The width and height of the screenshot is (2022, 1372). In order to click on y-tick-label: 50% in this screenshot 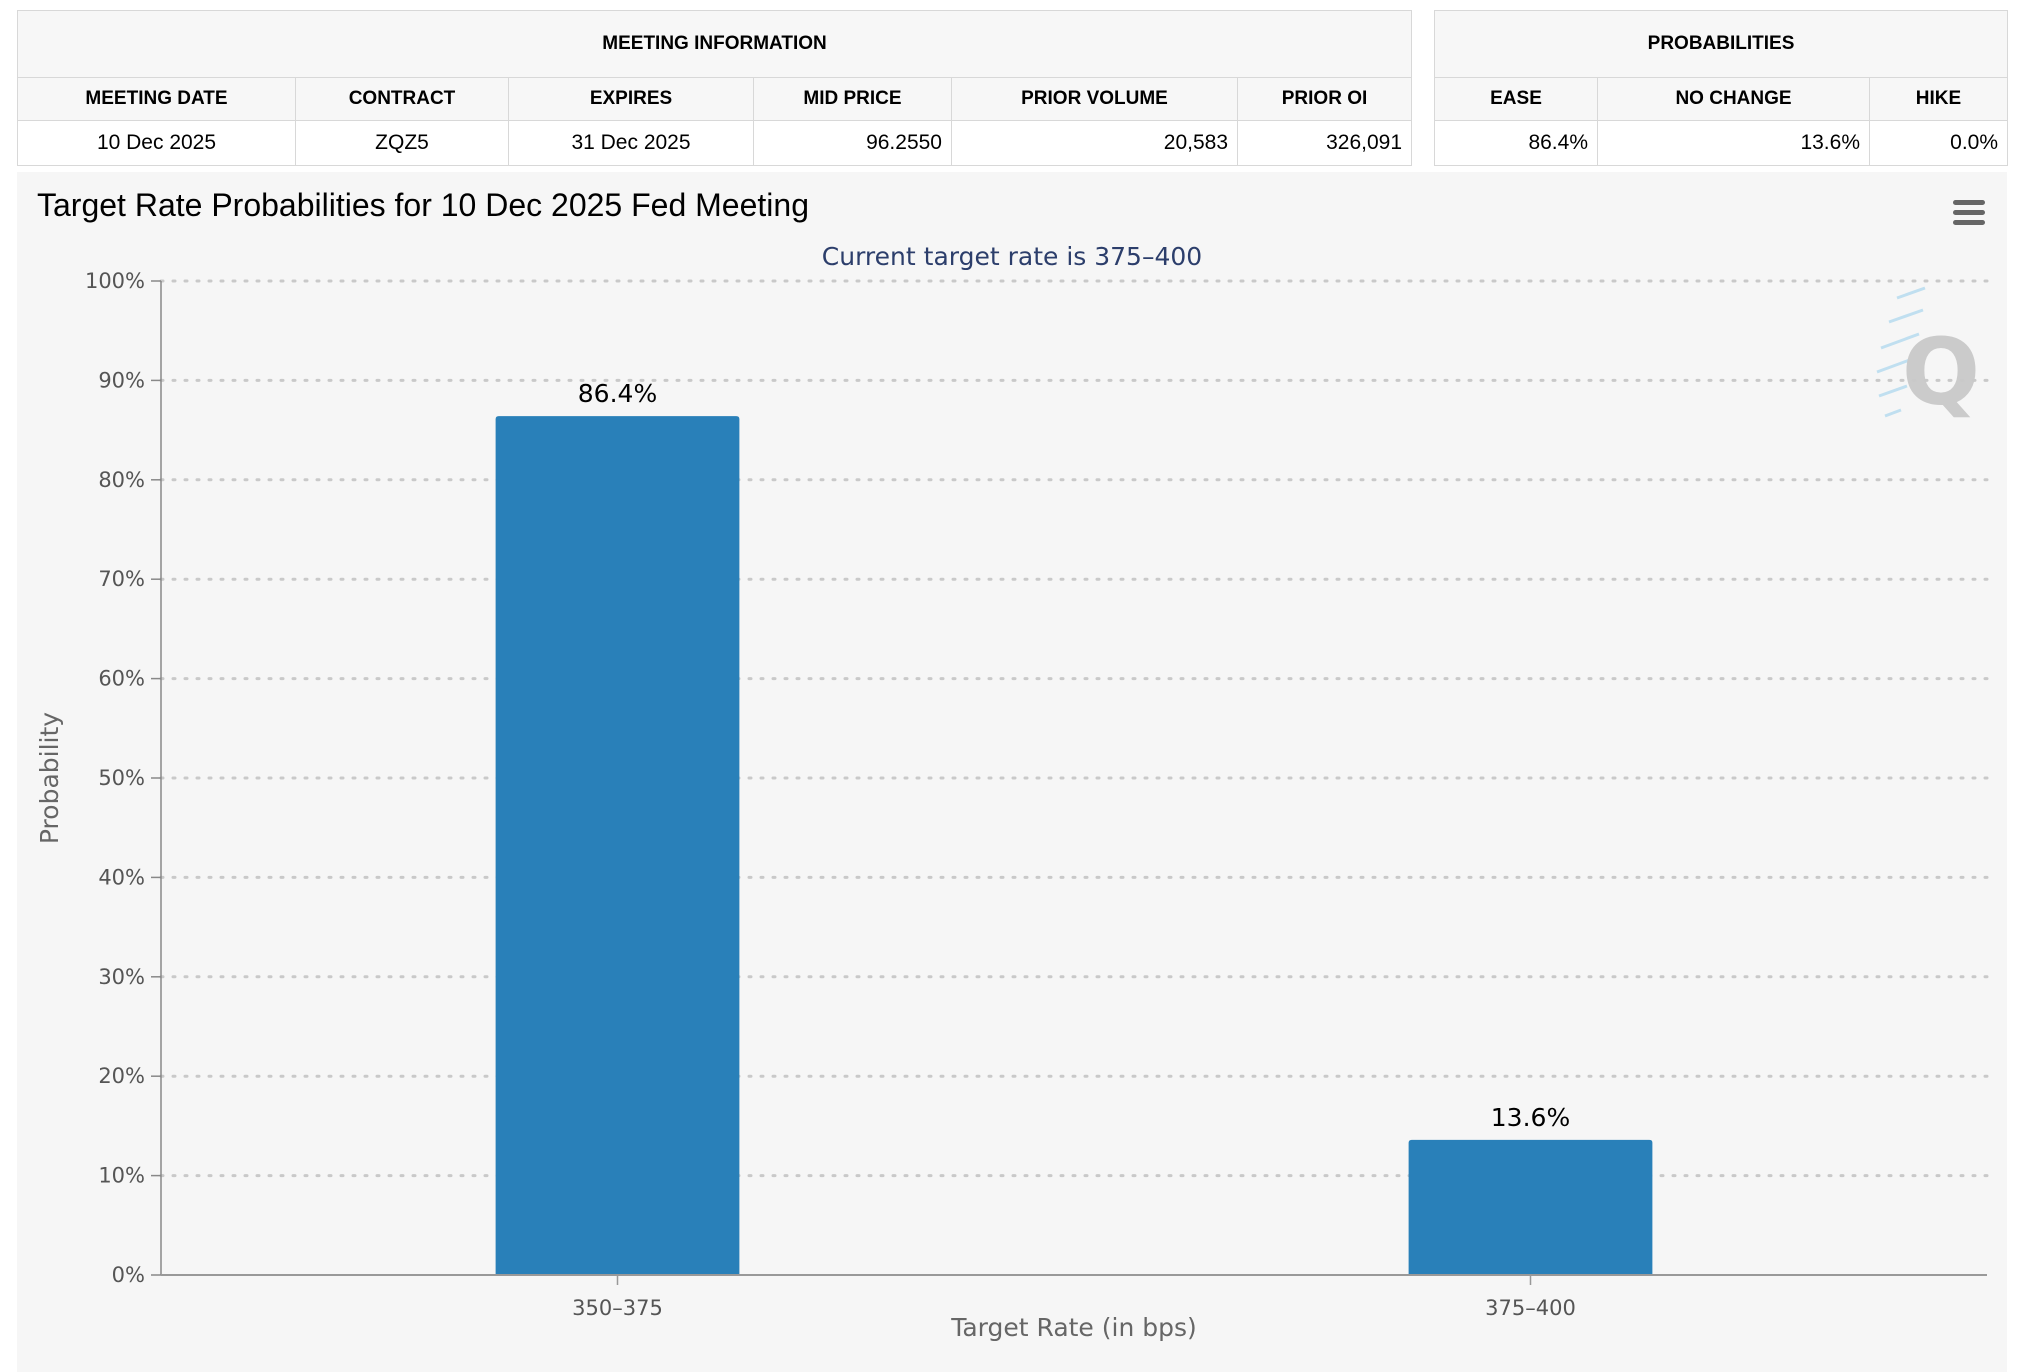, I will do `click(121, 778)`.